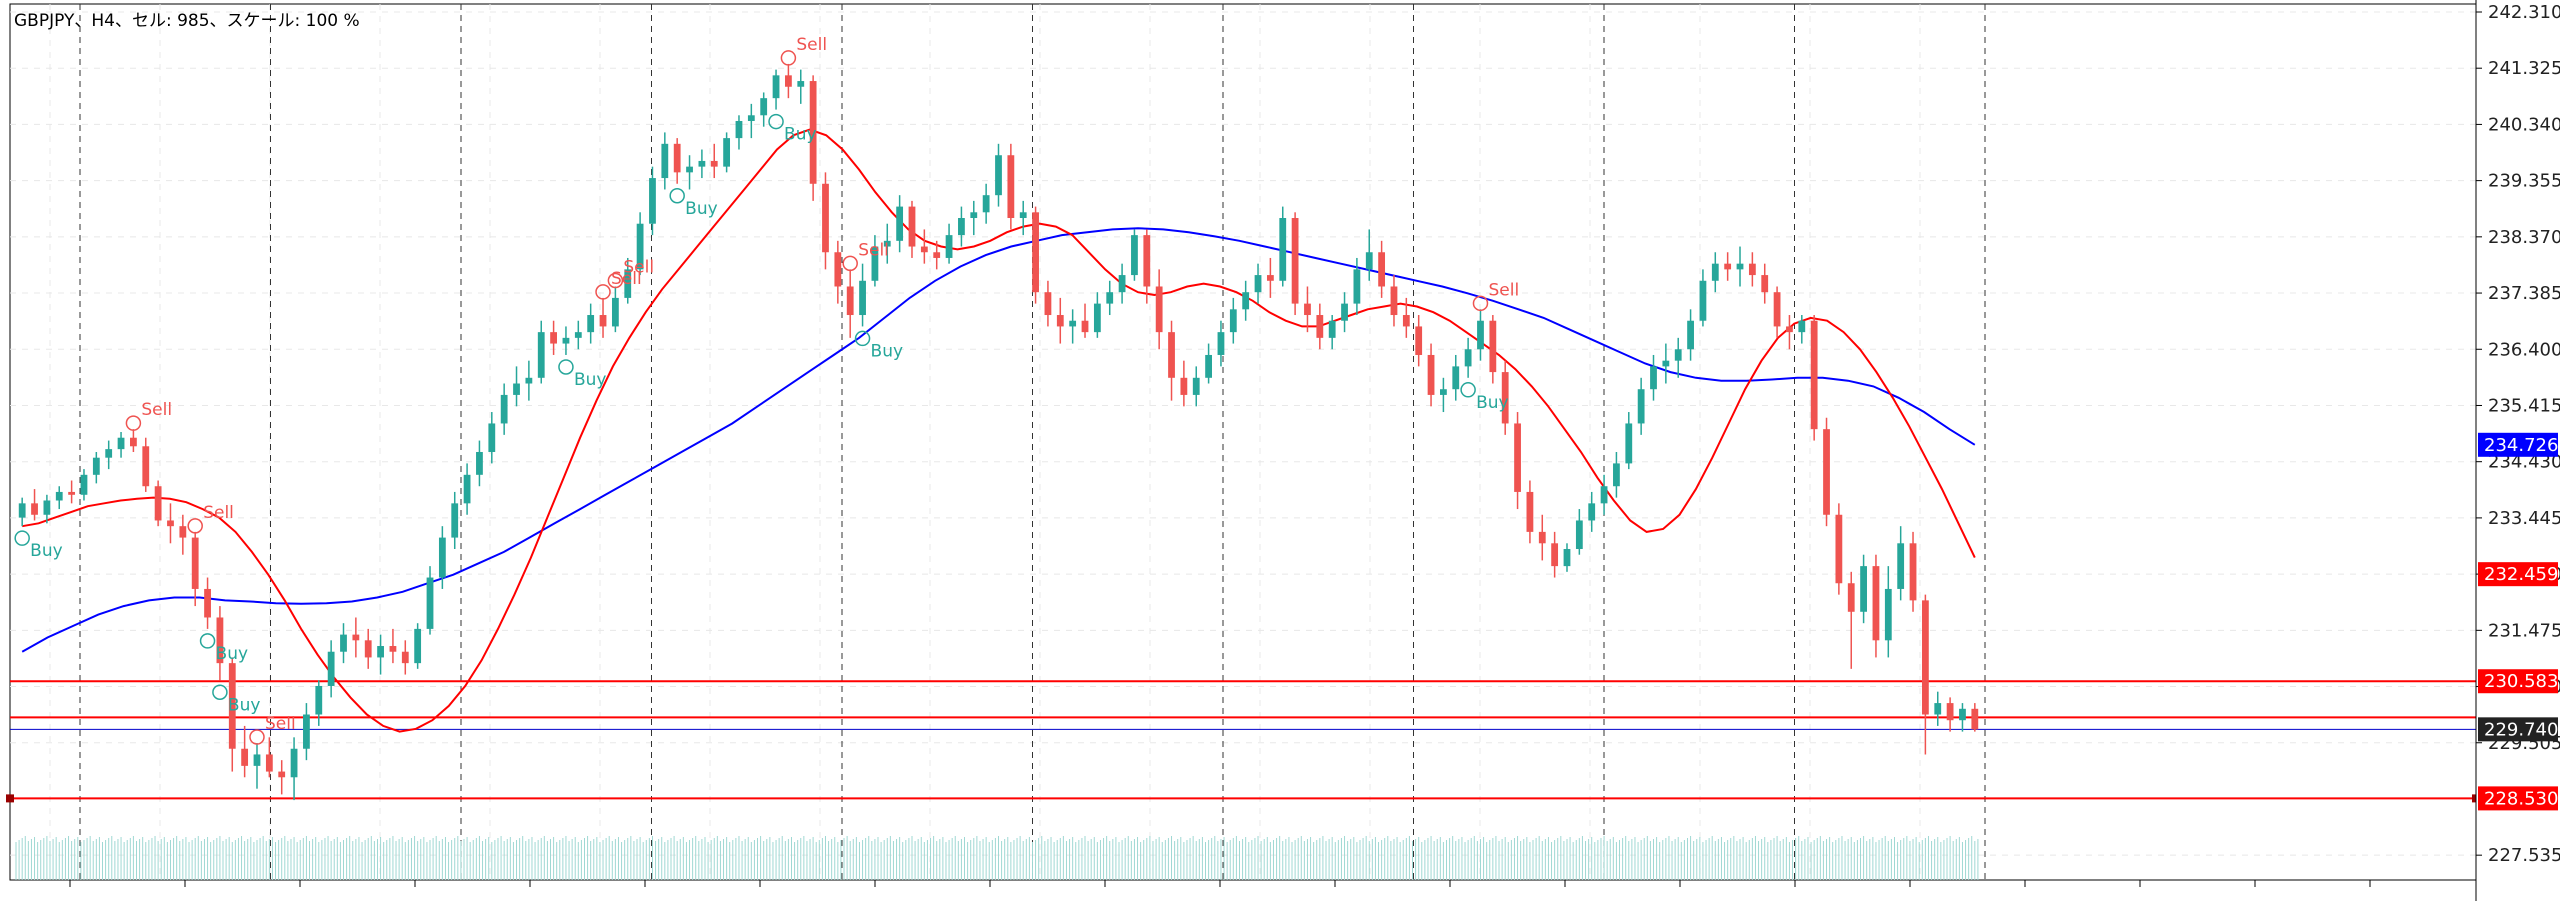 The width and height of the screenshot is (2560, 901). Describe the element at coordinates (2524, 124) in the screenshot. I see `axis-tick-label: 240.340` at that location.